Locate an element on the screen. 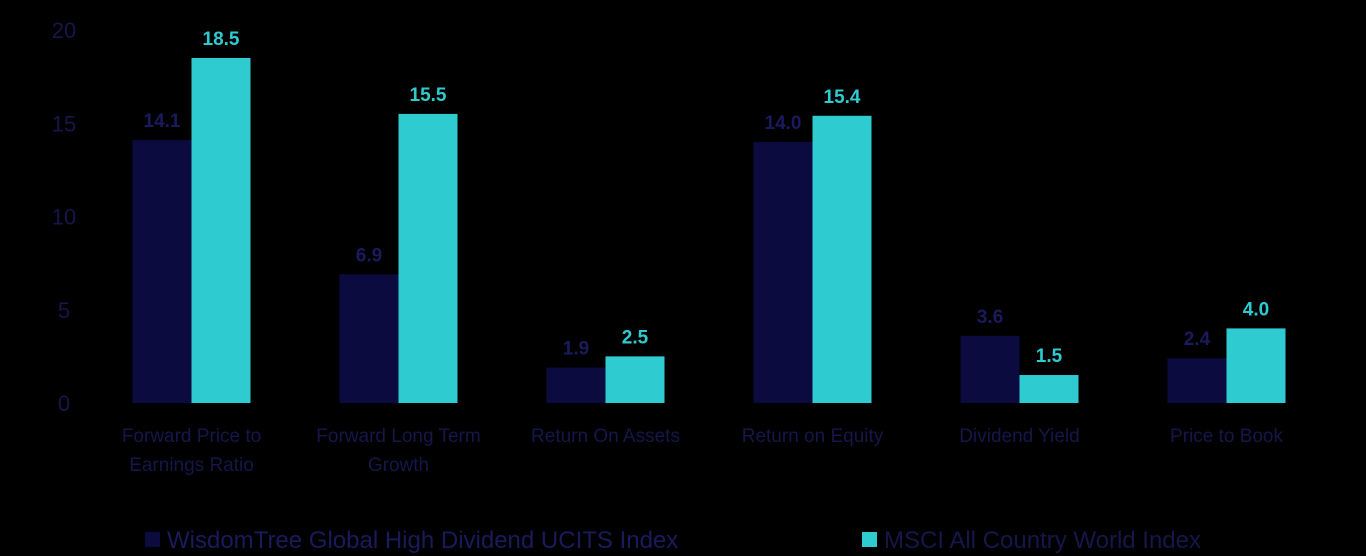 The image size is (1366, 556). y-tick-label: 20 is located at coordinates (64, 30).